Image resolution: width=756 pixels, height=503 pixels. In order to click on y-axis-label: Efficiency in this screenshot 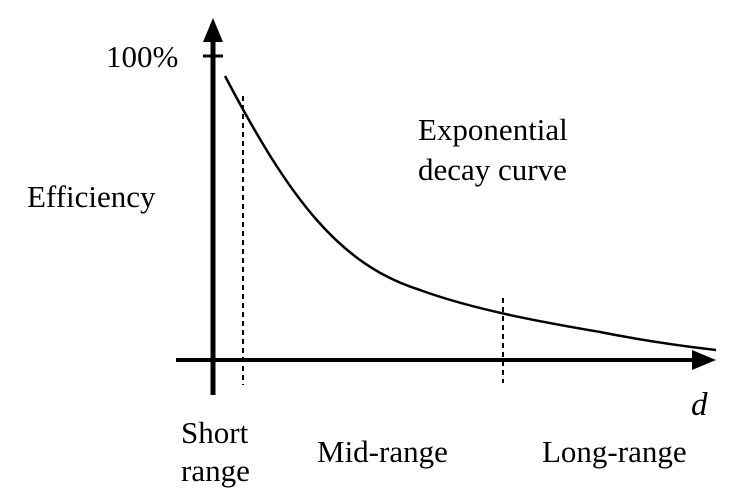, I will do `click(91, 196)`.